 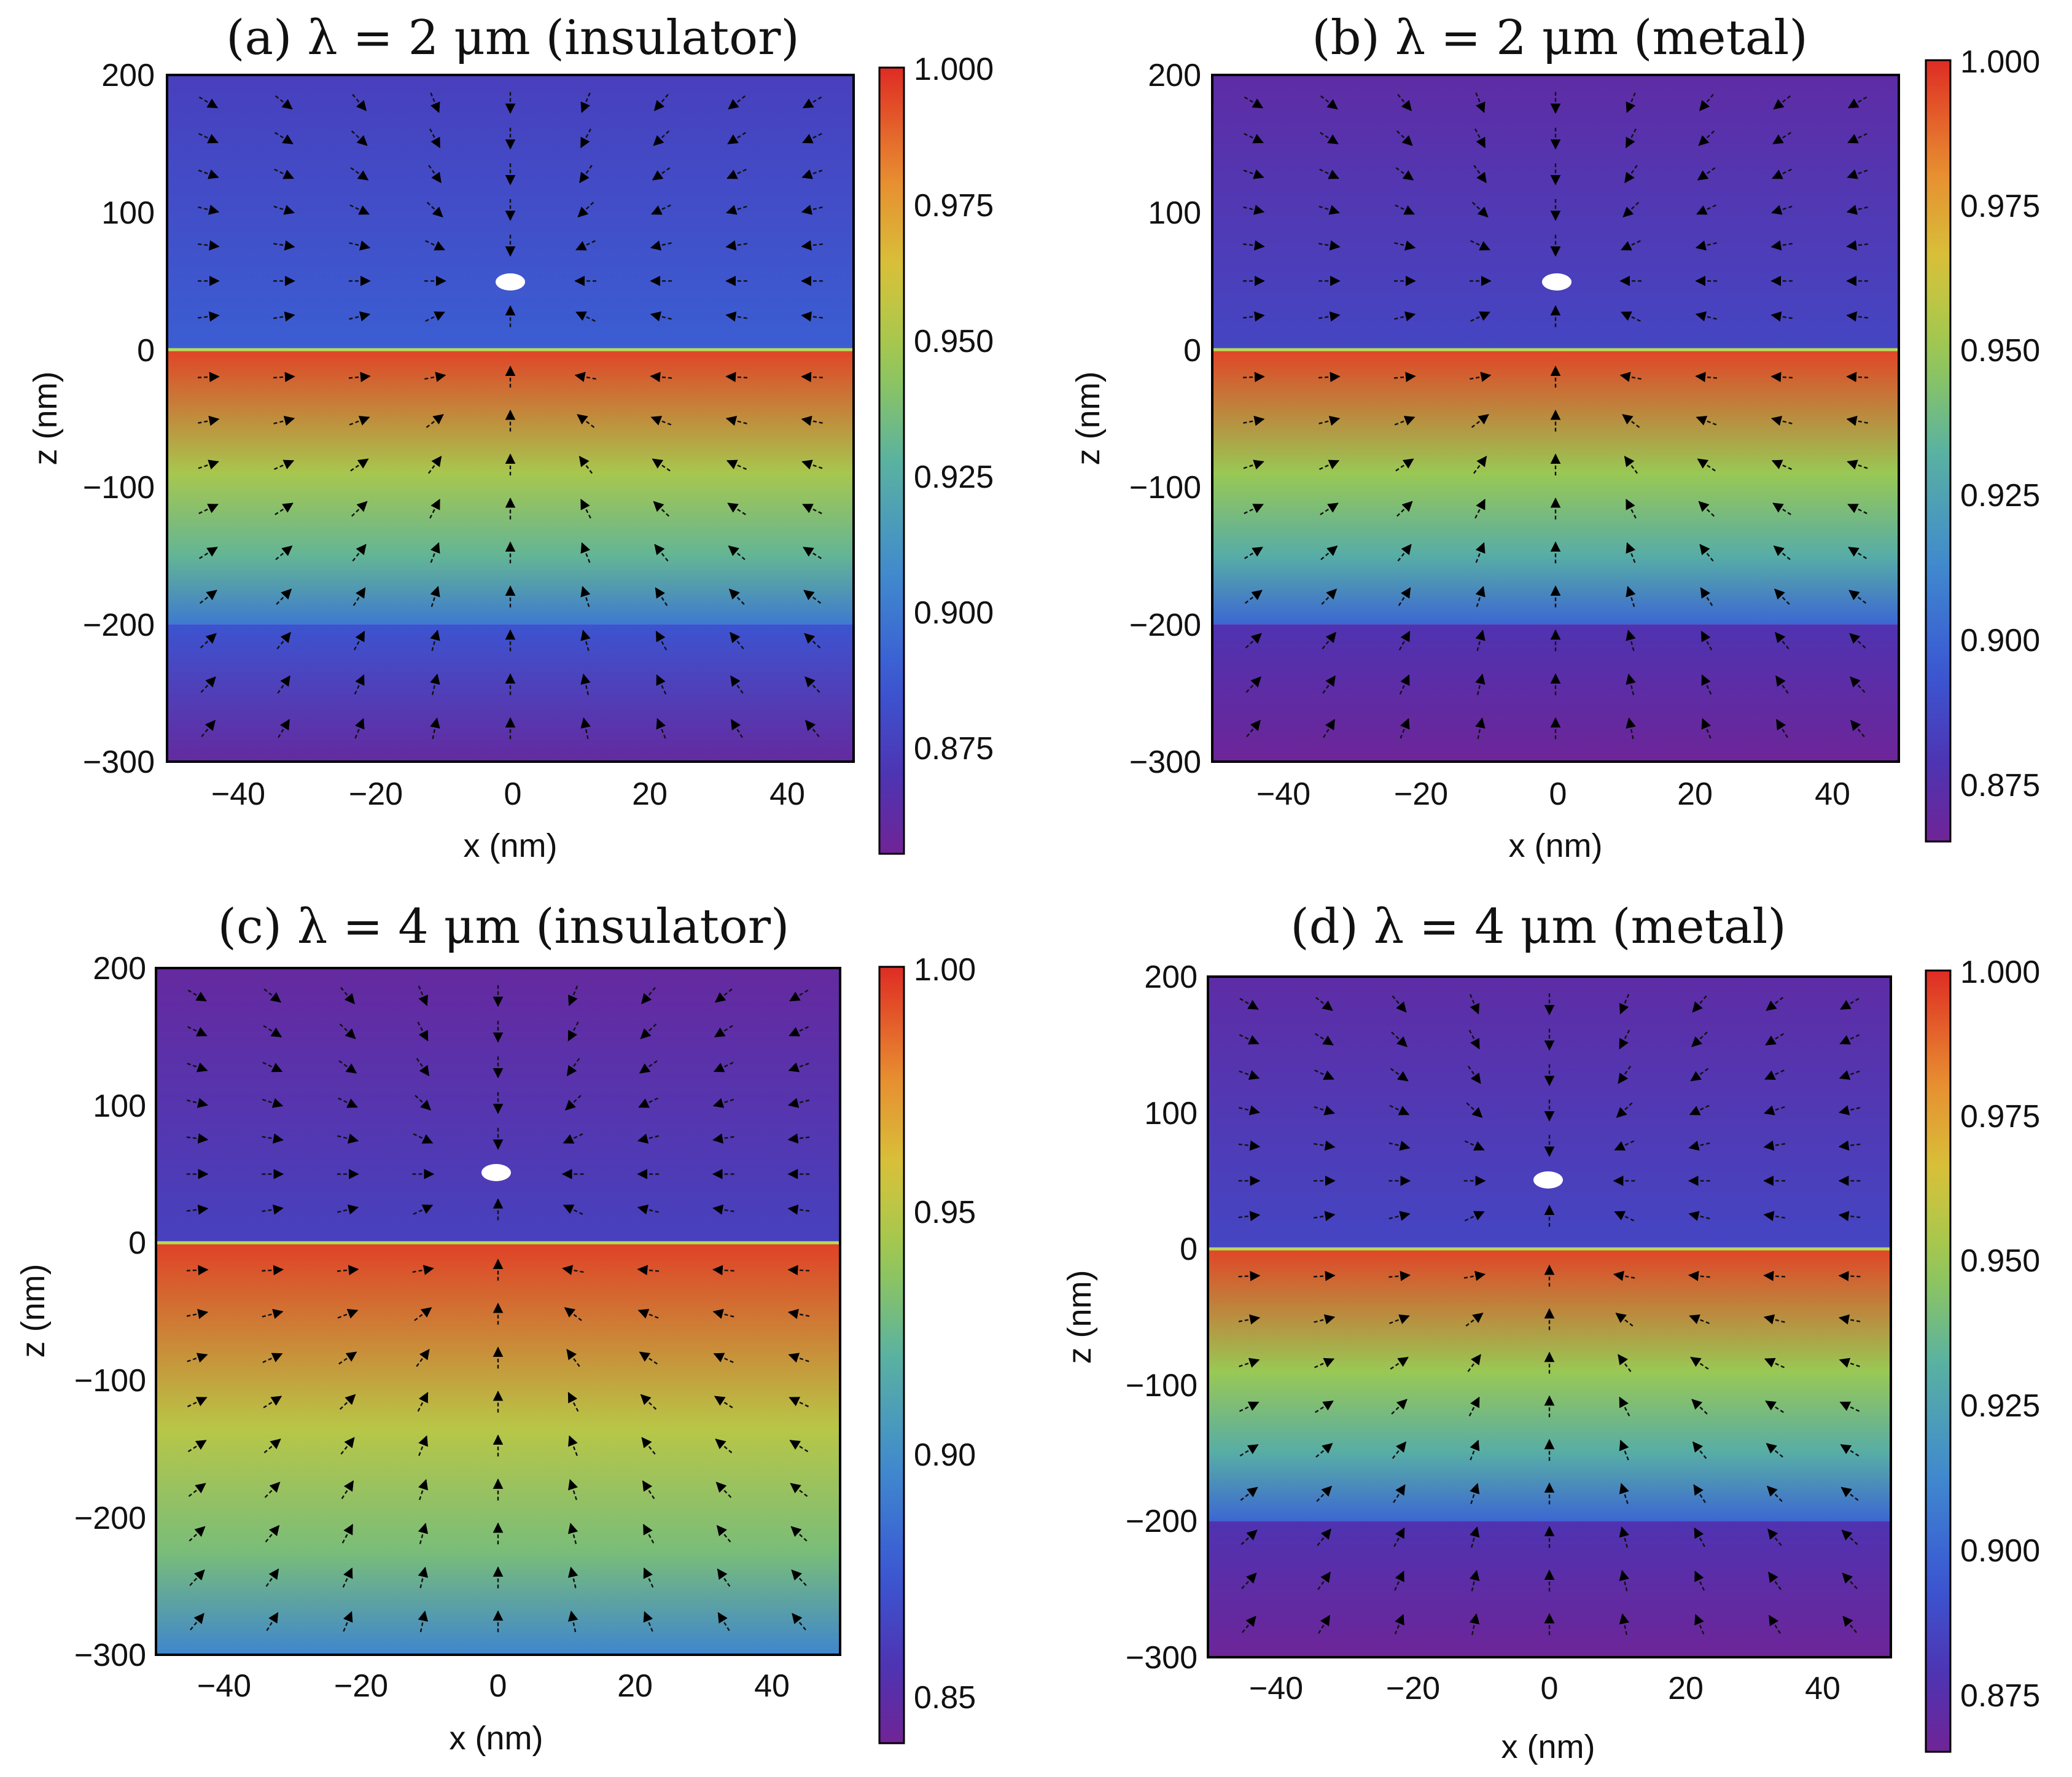 I want to click on panel-d-colorbar-tick-label: 0.975, so click(x=2000, y=1117).